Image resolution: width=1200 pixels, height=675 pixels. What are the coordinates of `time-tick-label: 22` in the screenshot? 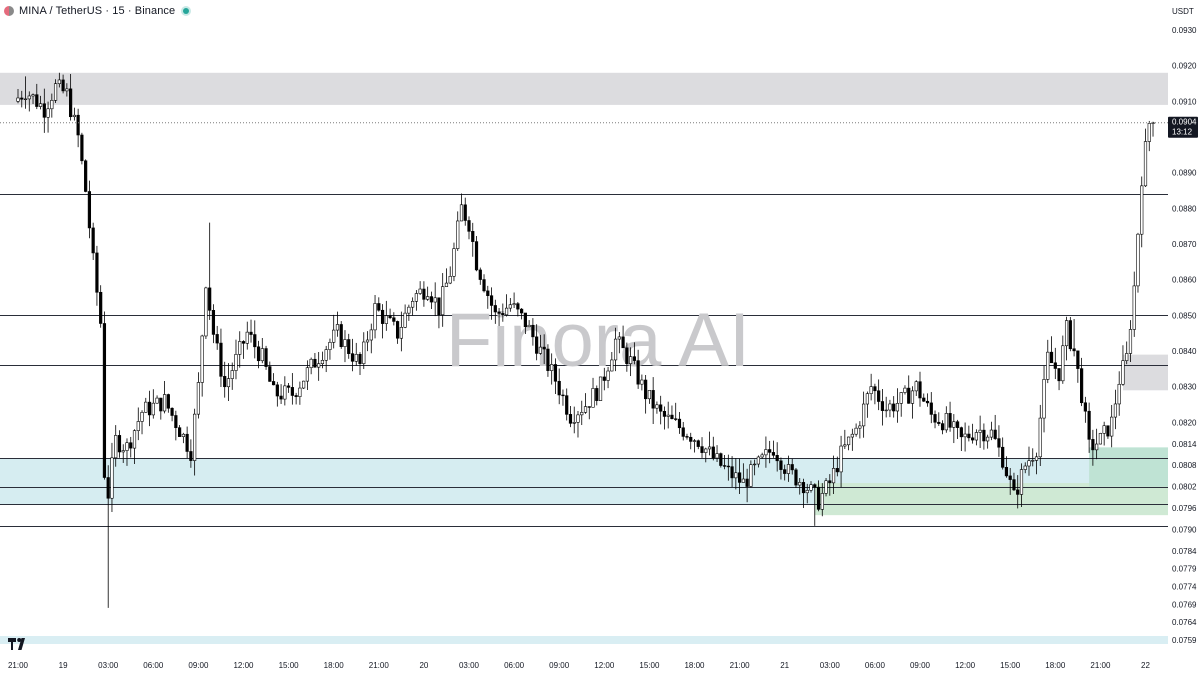 It's located at (1145, 665).